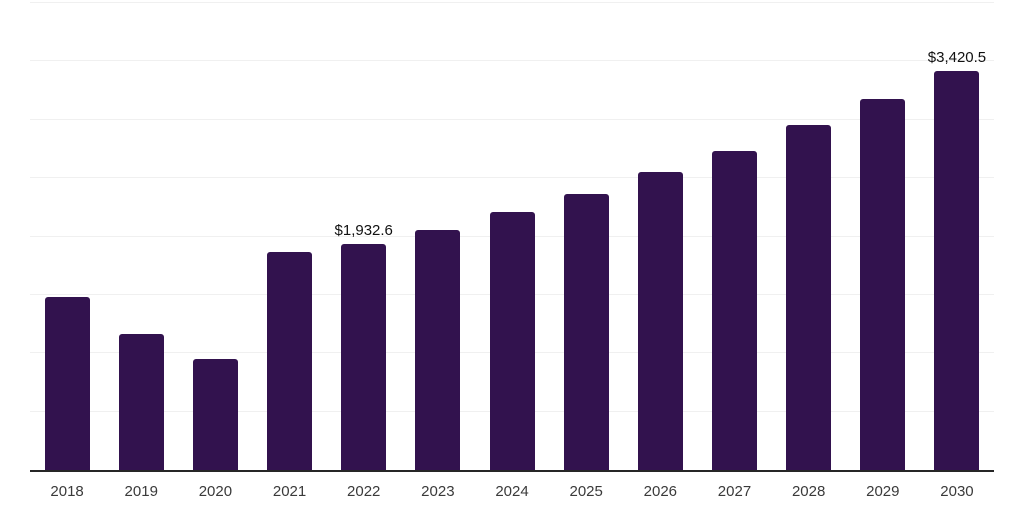  What do you see at coordinates (289, 236) in the screenshot?
I see `bar-slot-2021` at bounding box center [289, 236].